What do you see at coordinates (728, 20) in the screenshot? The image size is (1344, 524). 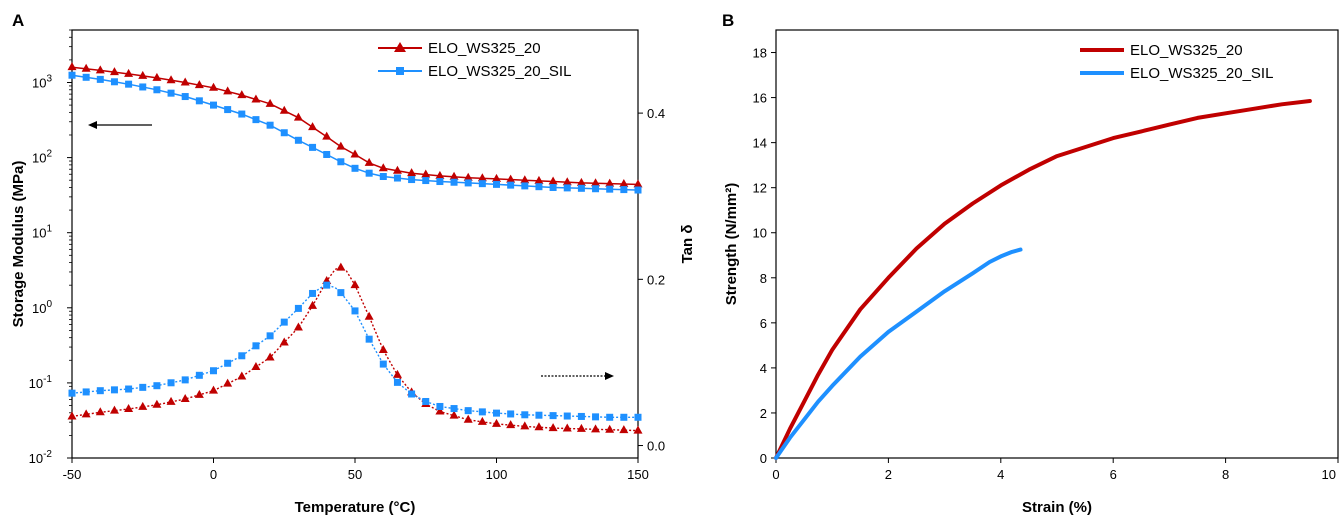 I see `panel-b-letter: B` at bounding box center [728, 20].